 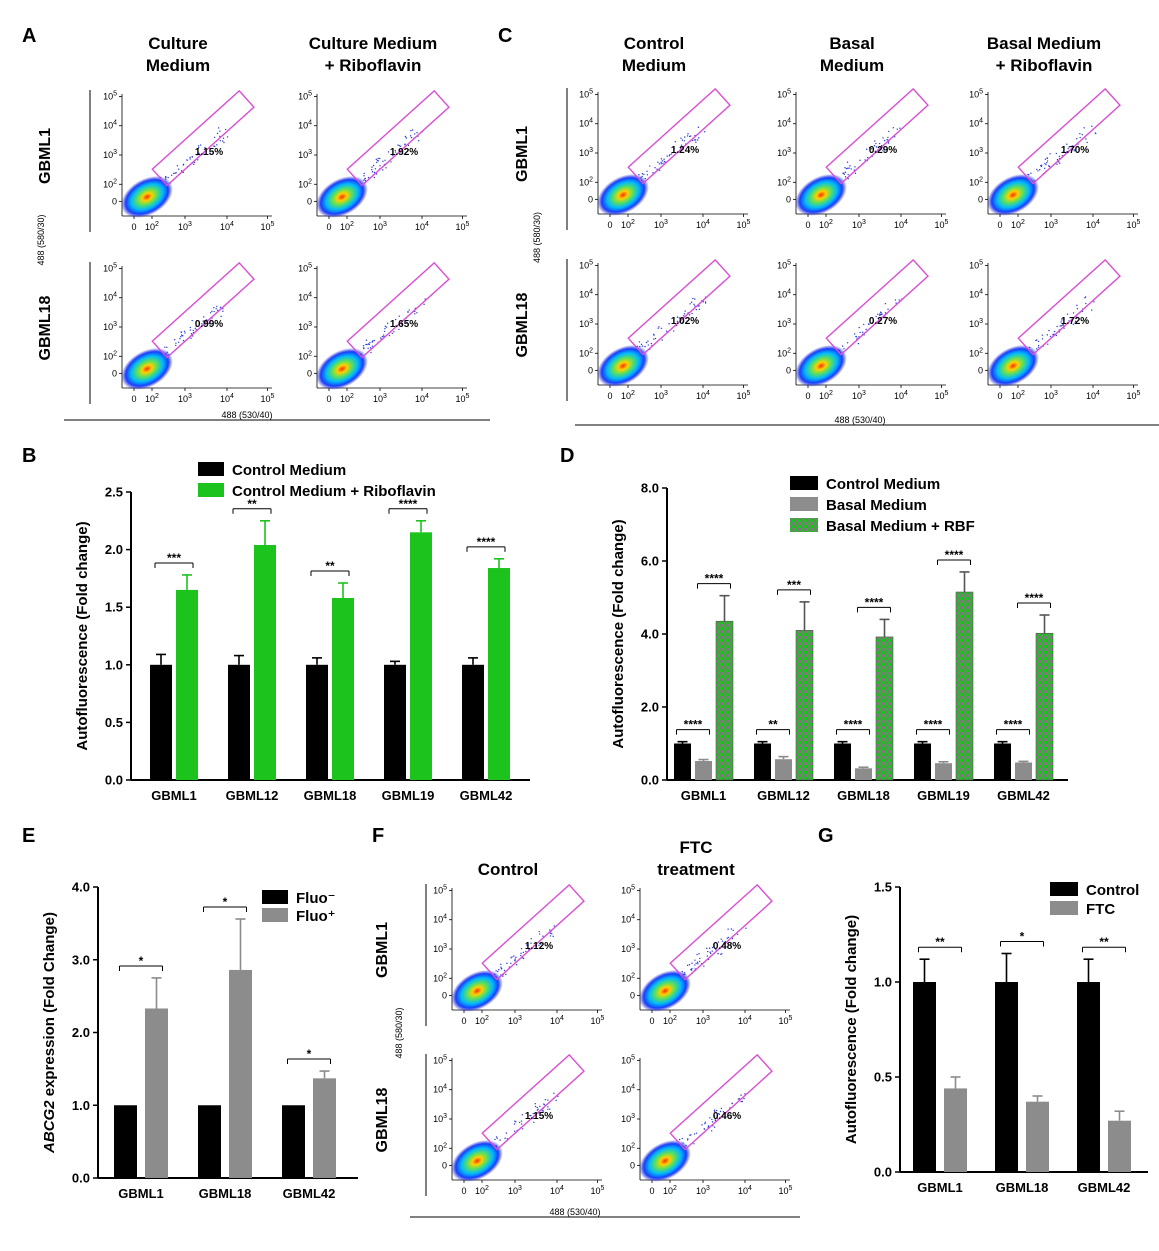 I want to click on flow-y-axis-label: 488 (580/30), so click(x=399, y=1032).